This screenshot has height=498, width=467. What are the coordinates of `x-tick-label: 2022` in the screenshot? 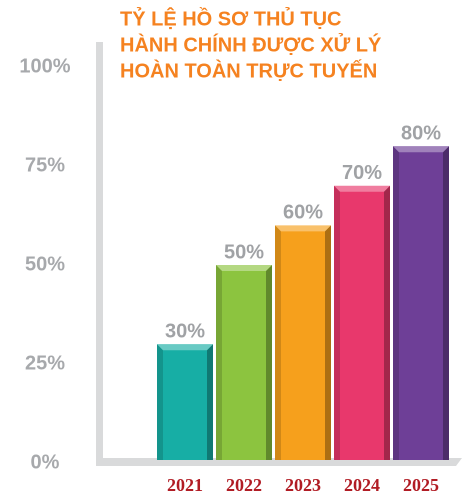 It's located at (244, 485).